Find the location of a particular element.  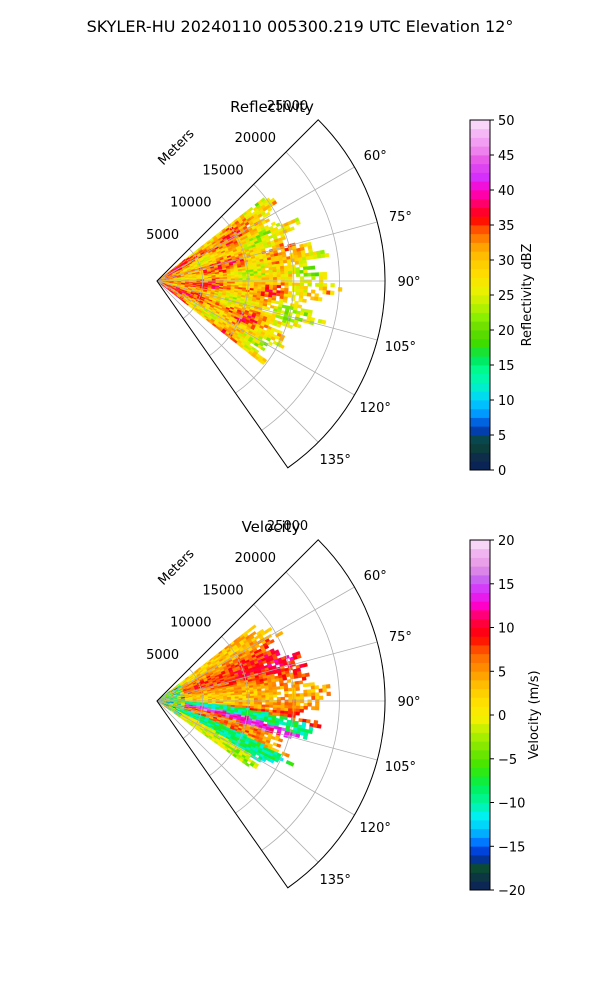

colorbar-tick-label: −10 is located at coordinates (511, 804).